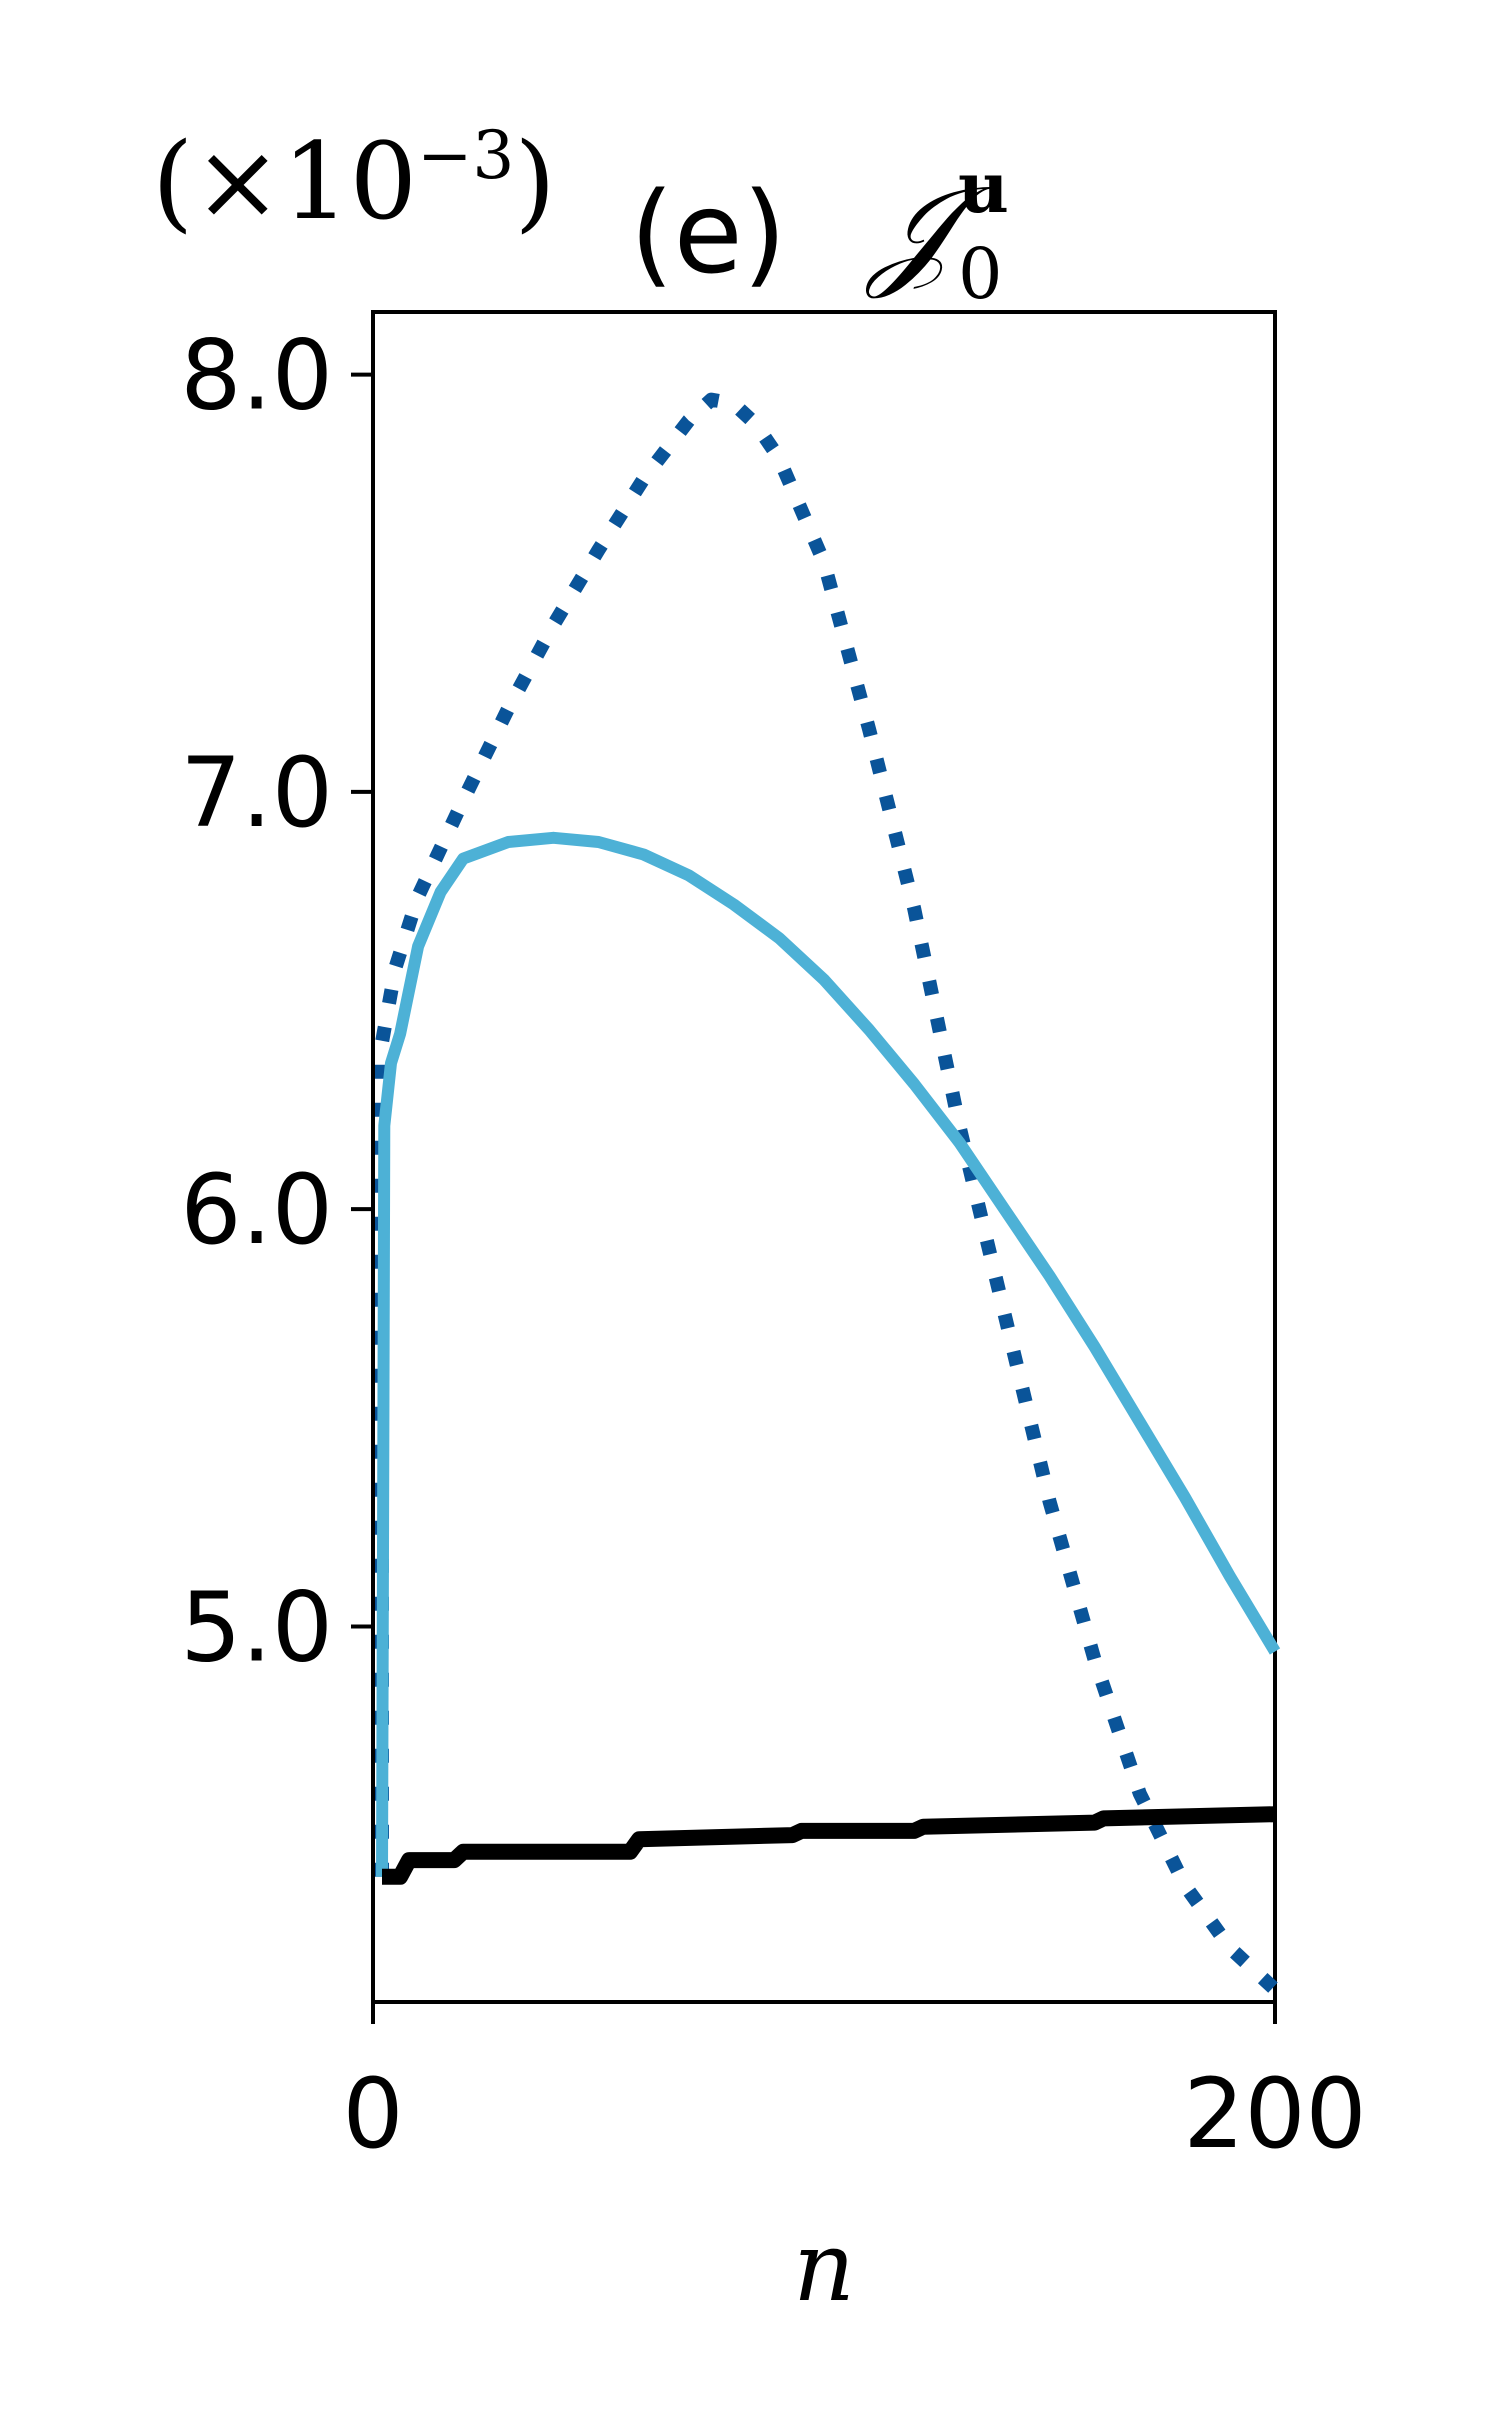  What do you see at coordinates (824, 2267) in the screenshot?
I see `x-axis-label: n` at bounding box center [824, 2267].